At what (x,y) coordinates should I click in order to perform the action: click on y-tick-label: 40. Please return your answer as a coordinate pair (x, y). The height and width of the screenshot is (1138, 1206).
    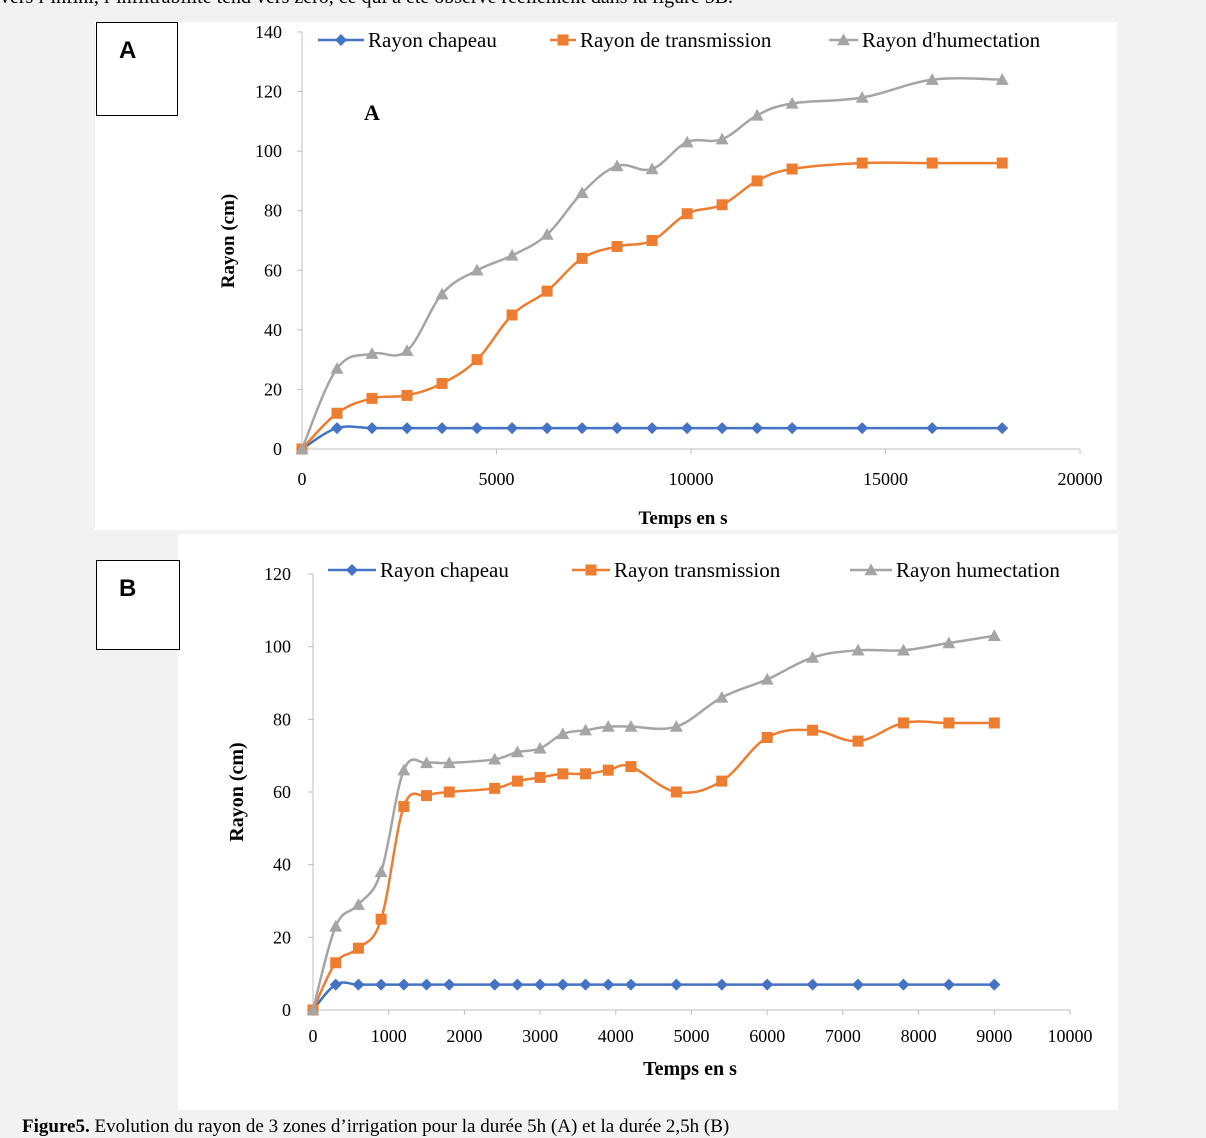
    Looking at the image, I should click on (273, 330).